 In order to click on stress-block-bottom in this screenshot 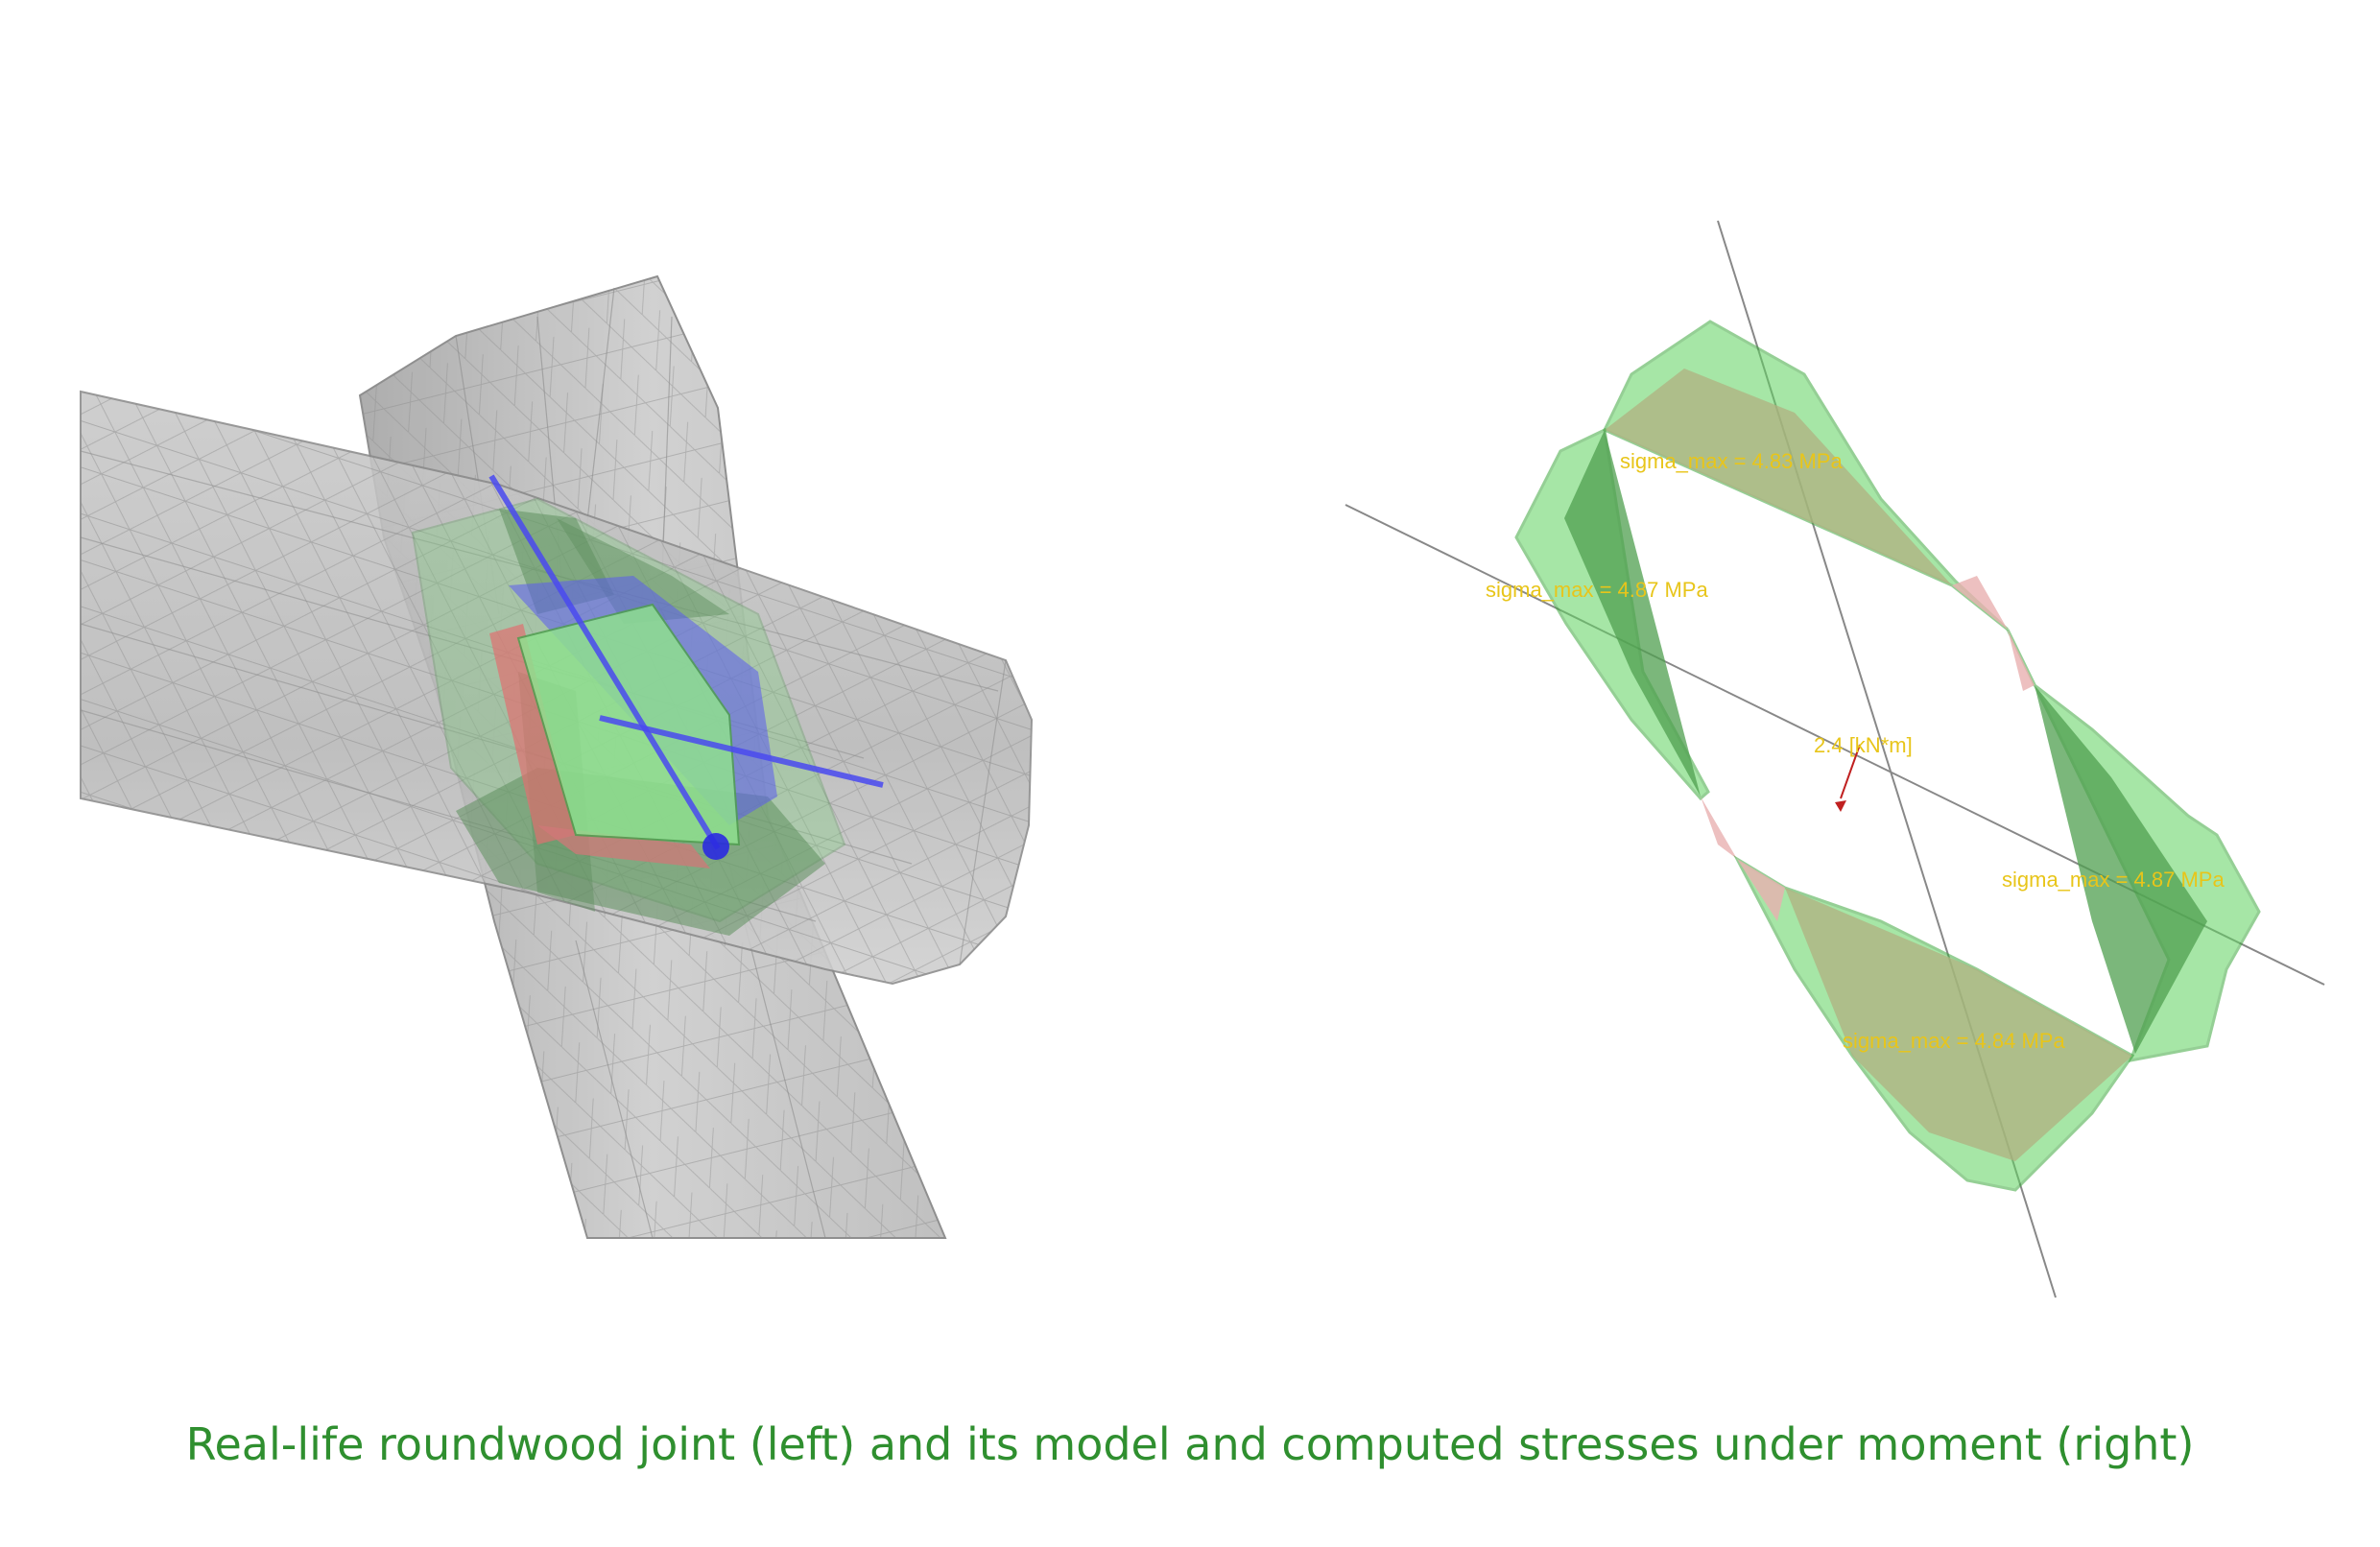, I will do `click(1934, 1023)`.